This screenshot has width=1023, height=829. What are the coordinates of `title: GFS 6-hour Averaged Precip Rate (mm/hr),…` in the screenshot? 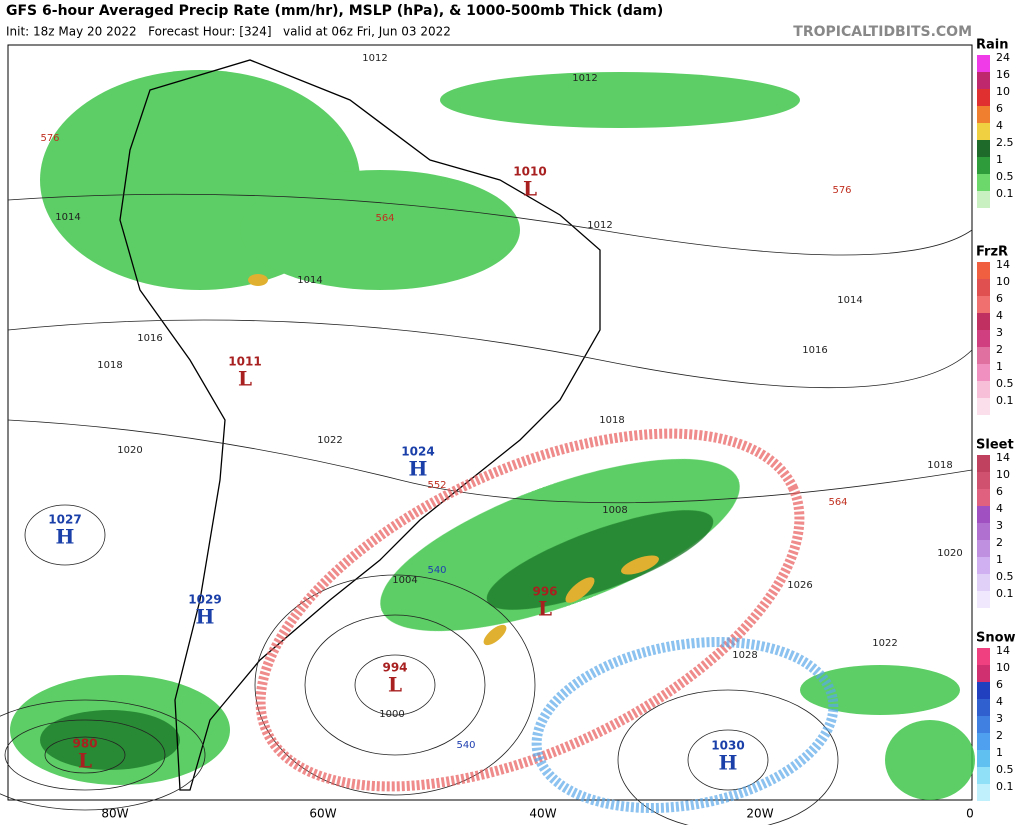 It's located at (334, 11).